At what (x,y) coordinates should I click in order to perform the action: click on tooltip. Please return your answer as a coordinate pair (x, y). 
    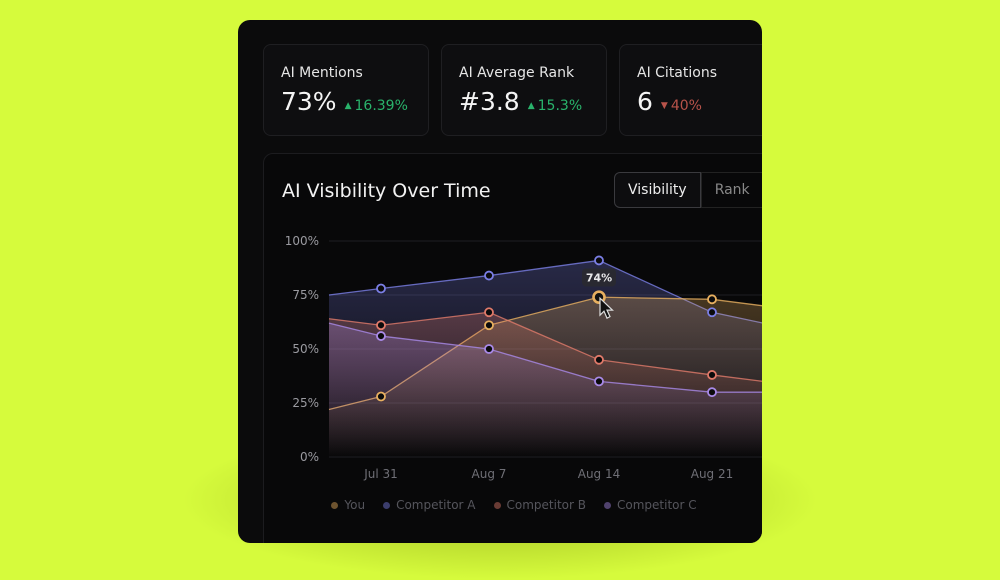
    Looking at the image, I should click on (599, 277).